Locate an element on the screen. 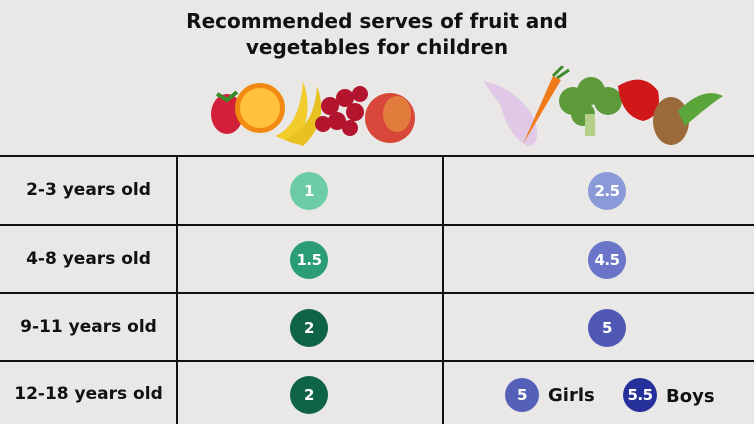 The image size is (754, 424). fruit-serves-badge: 1.5 is located at coordinates (309, 260).